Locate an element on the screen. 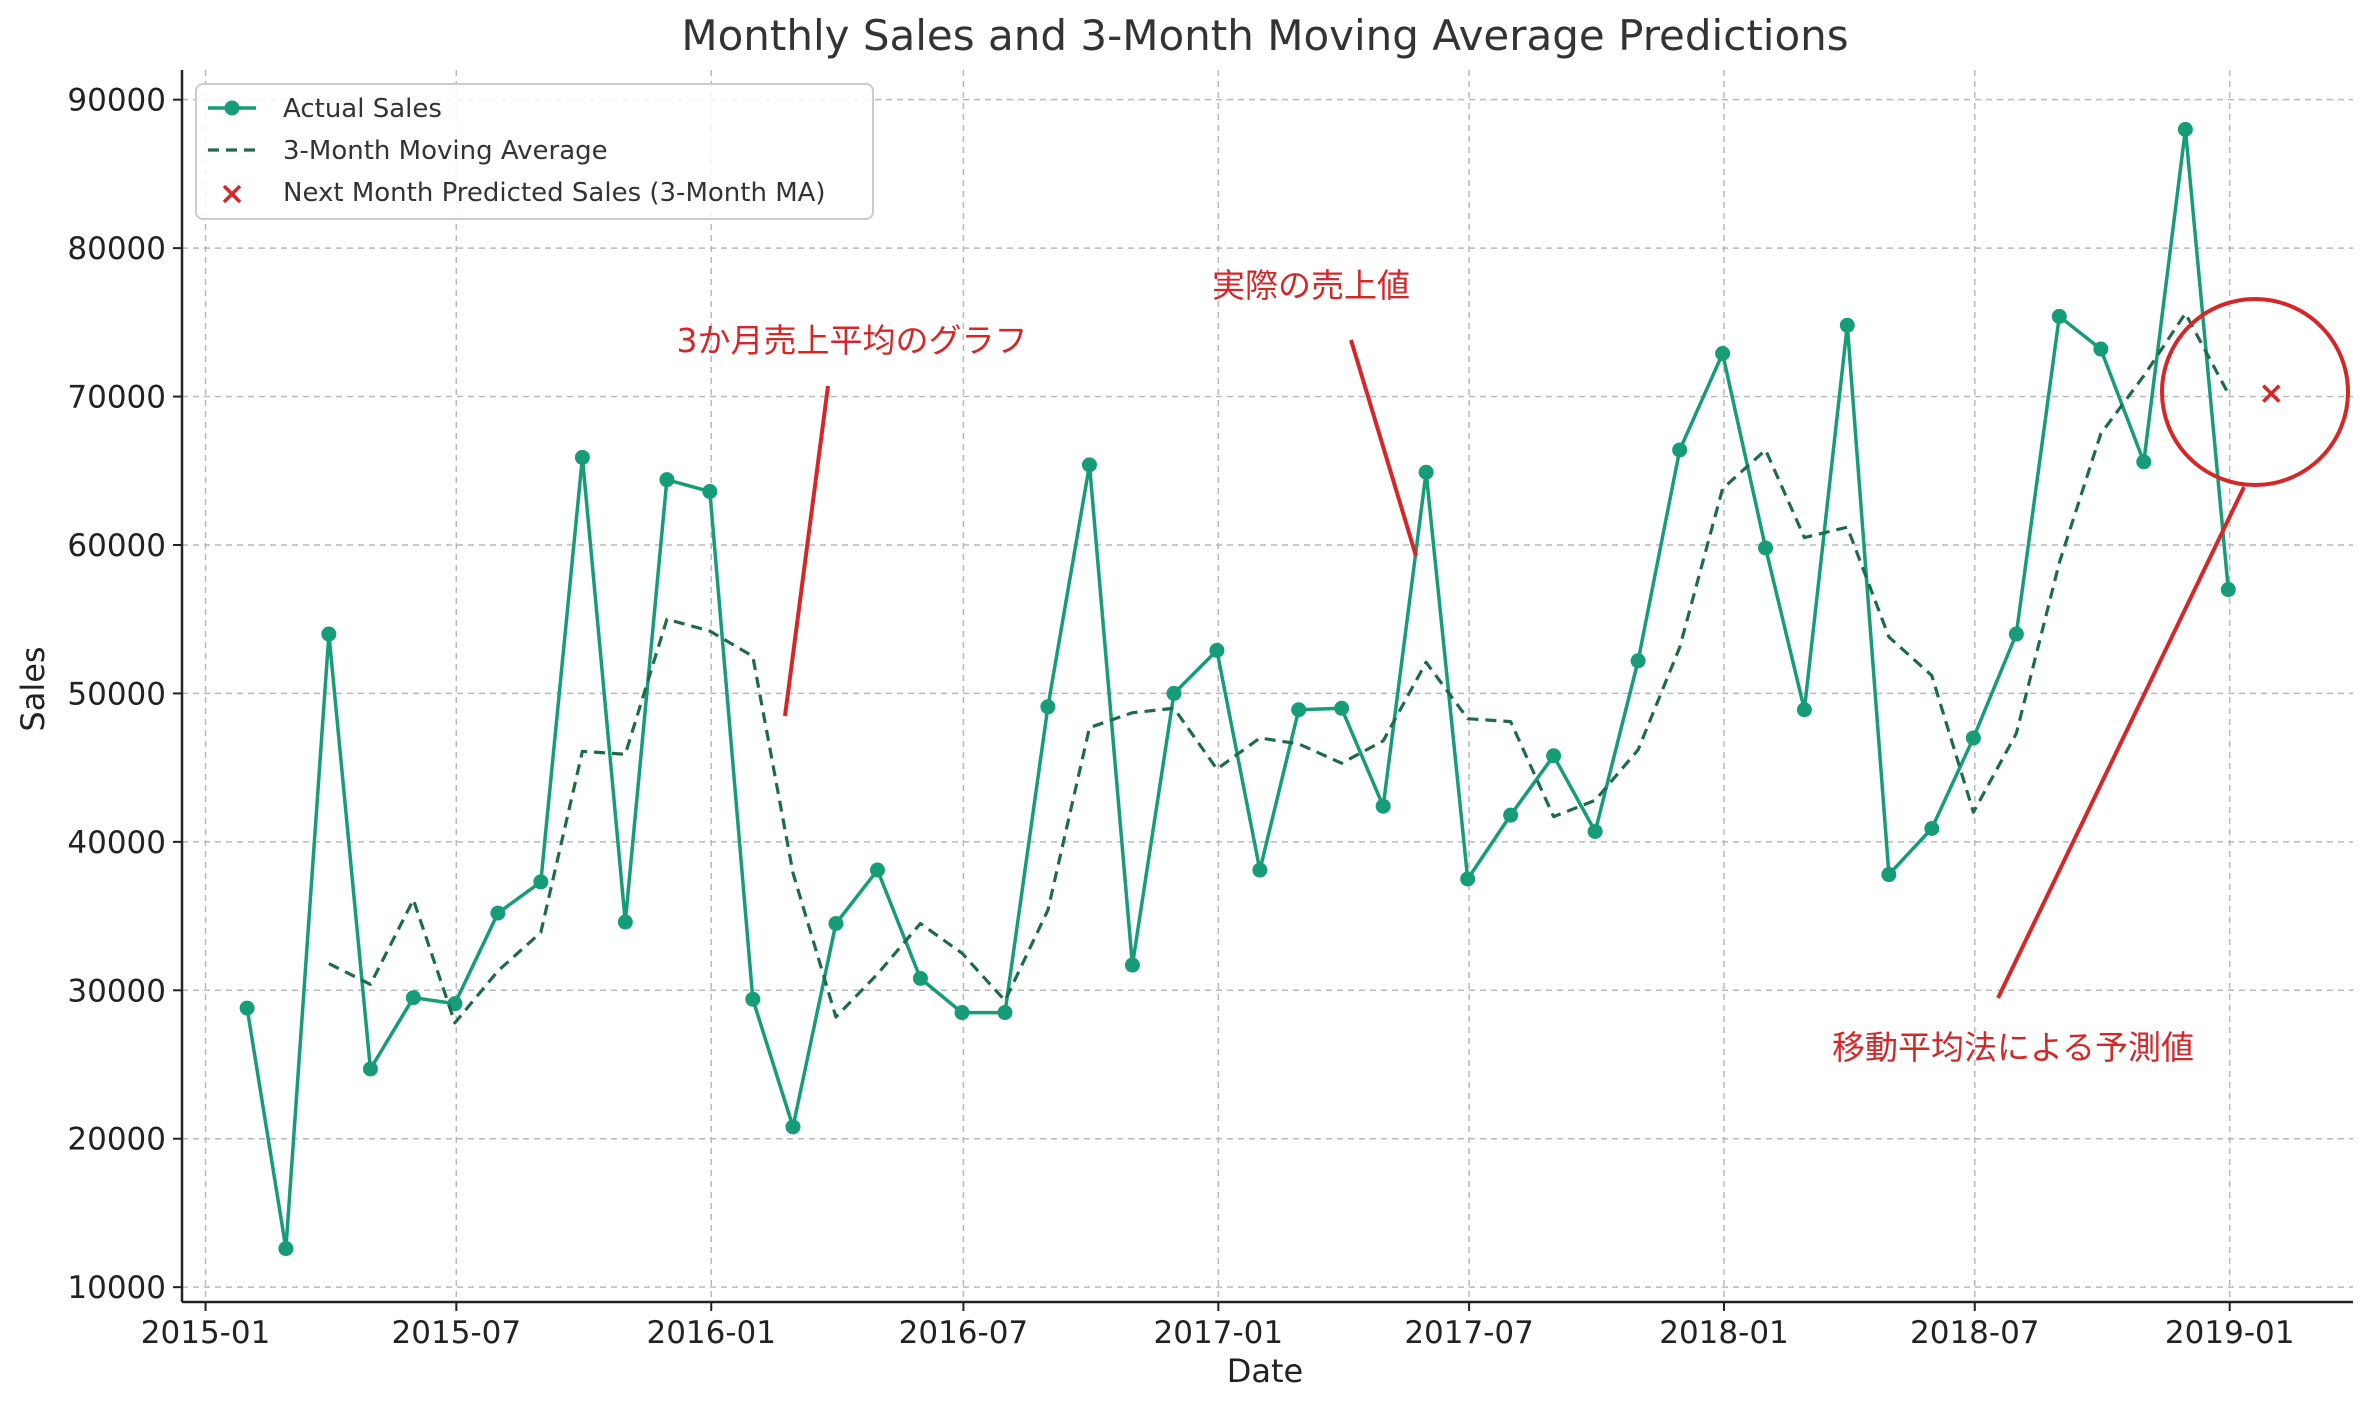 The image size is (2370, 1409). x-axis-label: Date is located at coordinates (1265, 1371).